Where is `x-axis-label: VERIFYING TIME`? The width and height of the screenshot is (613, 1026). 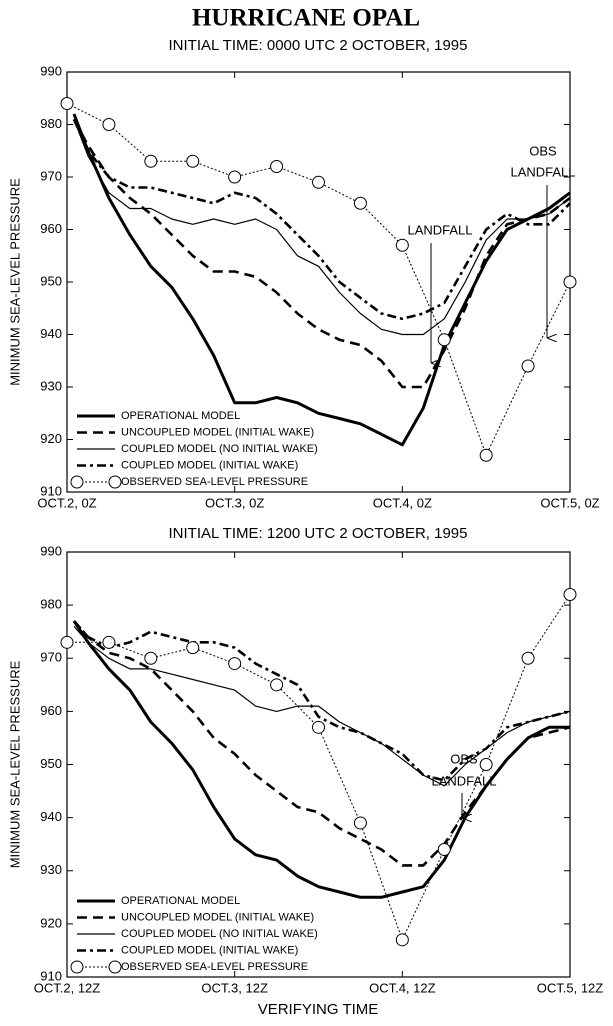 x-axis-label: VERIFYING TIME is located at coordinates (318, 1009).